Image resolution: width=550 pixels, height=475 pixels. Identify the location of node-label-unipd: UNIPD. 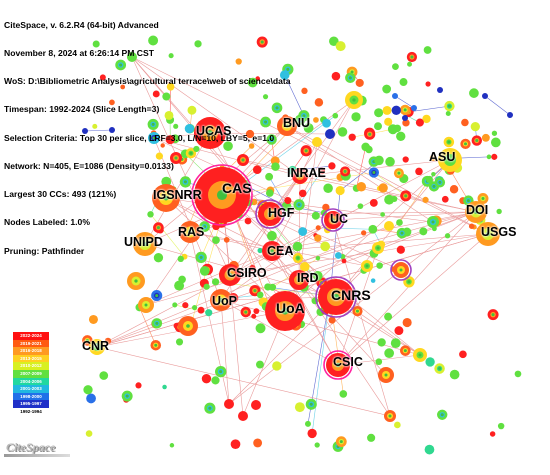
(143, 242).